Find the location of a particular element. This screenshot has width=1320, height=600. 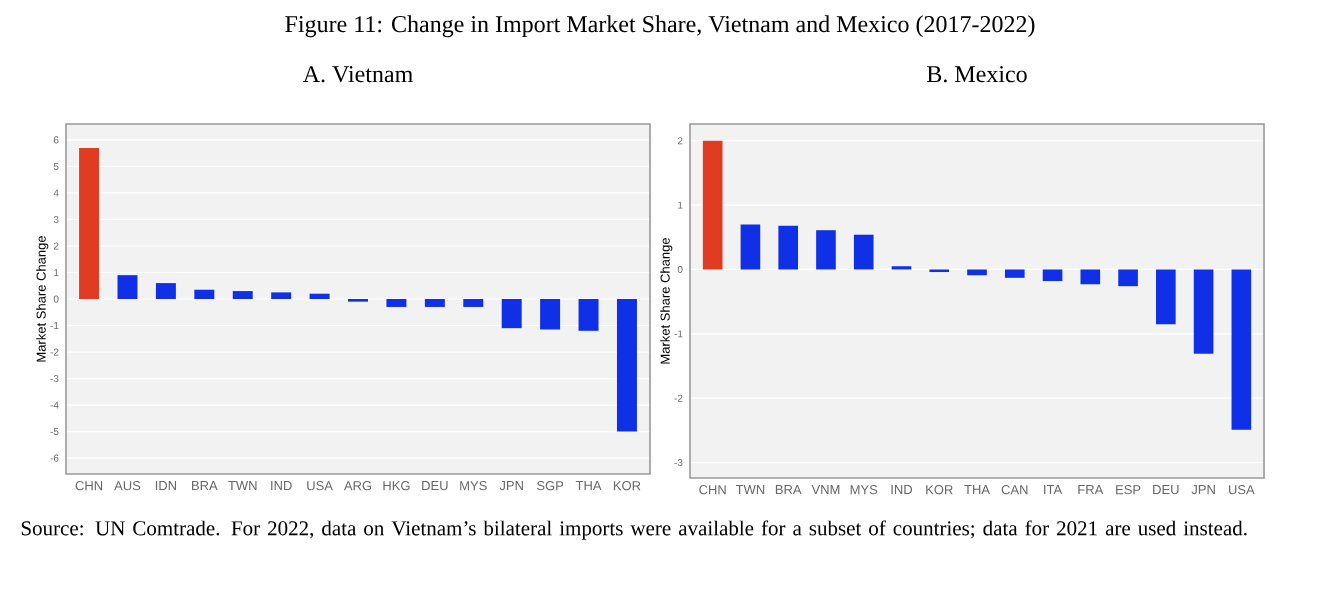

chart-subtitle: B. Mexico is located at coordinates (977, 74).